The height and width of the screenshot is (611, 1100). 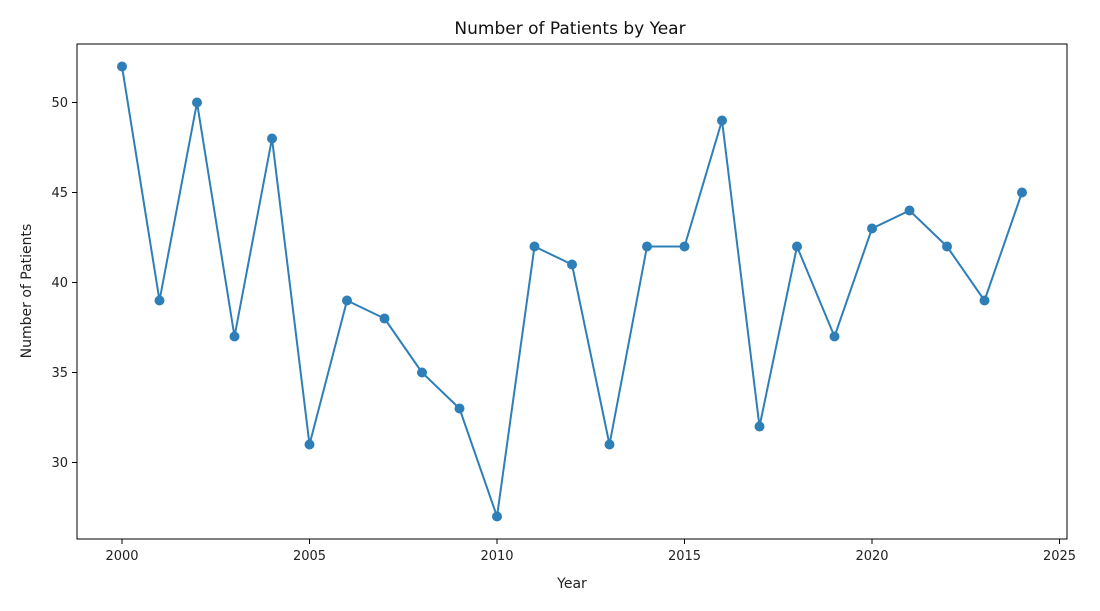 I want to click on y-axis-label: Number of Patients, so click(x=27, y=291).